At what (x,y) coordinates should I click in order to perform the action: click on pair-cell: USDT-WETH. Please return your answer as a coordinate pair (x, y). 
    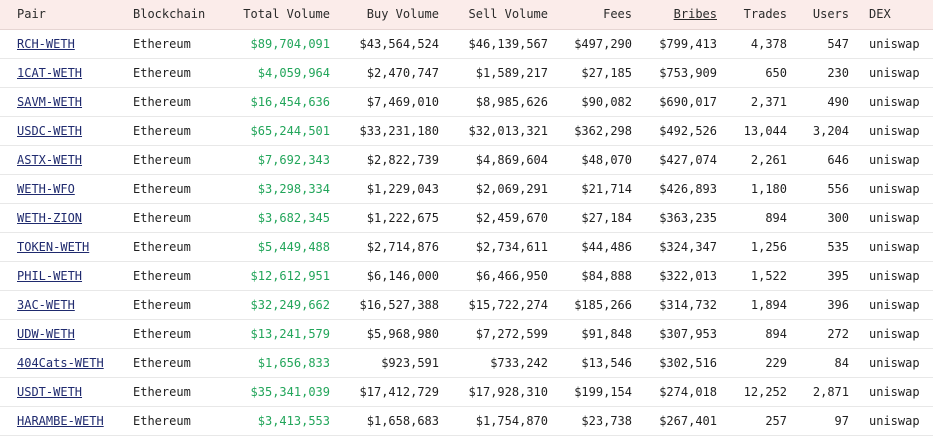
    Looking at the image, I should click on (66, 391).